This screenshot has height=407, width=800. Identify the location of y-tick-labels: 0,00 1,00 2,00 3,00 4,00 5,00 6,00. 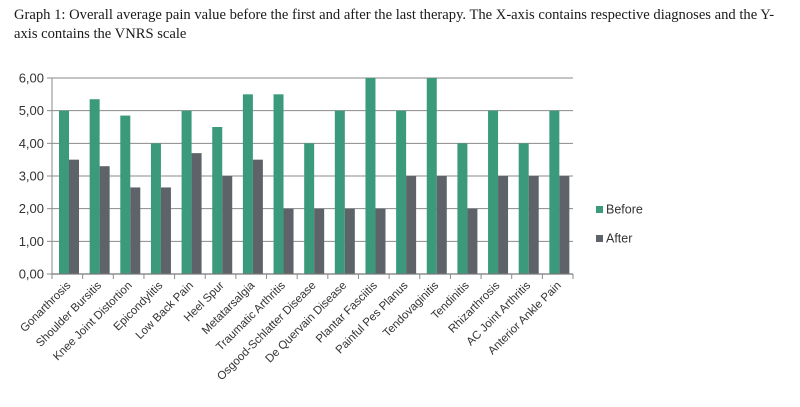
(31, 176).